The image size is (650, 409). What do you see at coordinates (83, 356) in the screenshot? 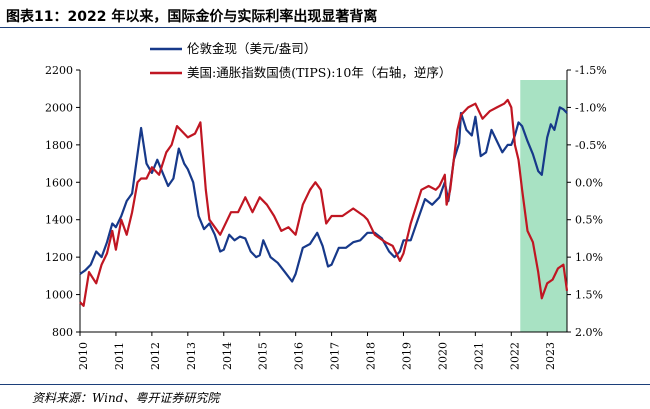
I see `x-tick-label: 2010` at bounding box center [83, 356].